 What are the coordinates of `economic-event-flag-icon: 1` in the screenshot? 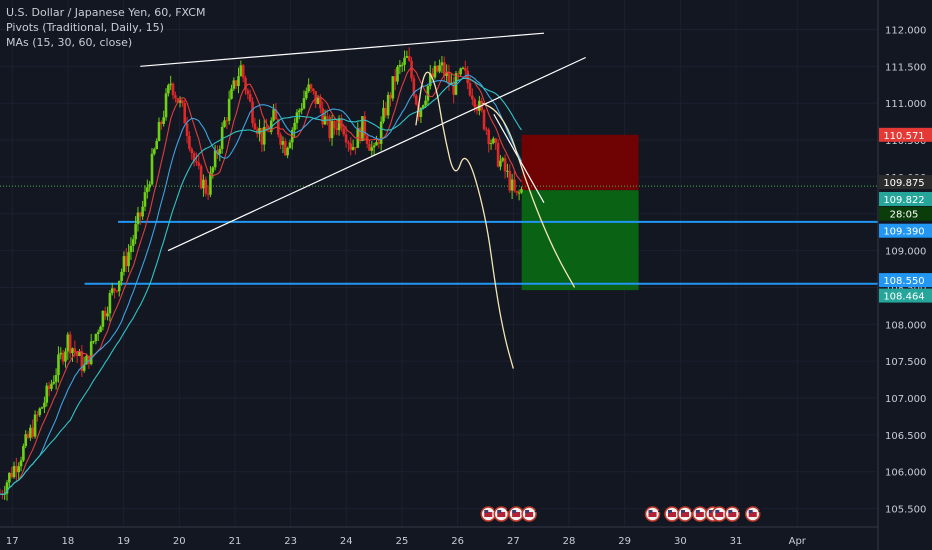 It's located at (733, 513).